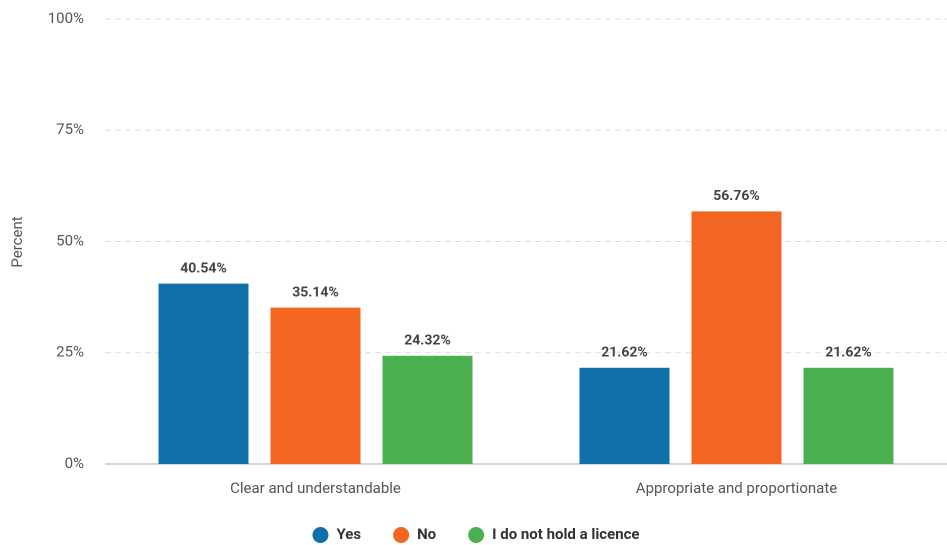  Describe the element at coordinates (17, 241) in the screenshot. I see `y-axis-title: Percent` at that location.